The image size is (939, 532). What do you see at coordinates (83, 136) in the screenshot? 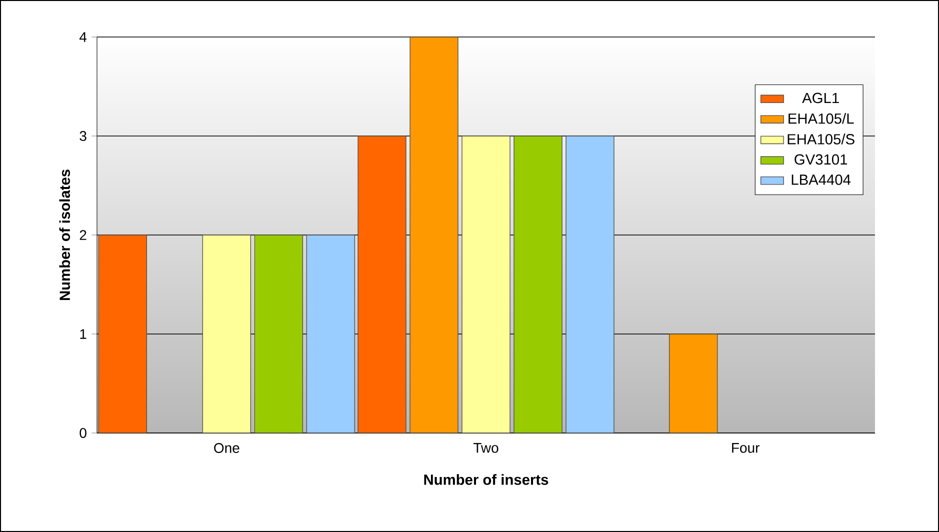
I see `y-tick-label: 3` at bounding box center [83, 136].